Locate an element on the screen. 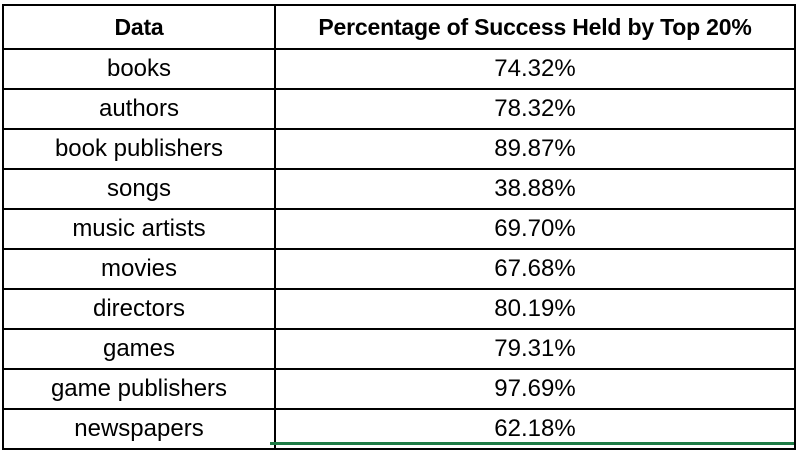  cell-percentage: 97.69% is located at coordinates (535, 389).